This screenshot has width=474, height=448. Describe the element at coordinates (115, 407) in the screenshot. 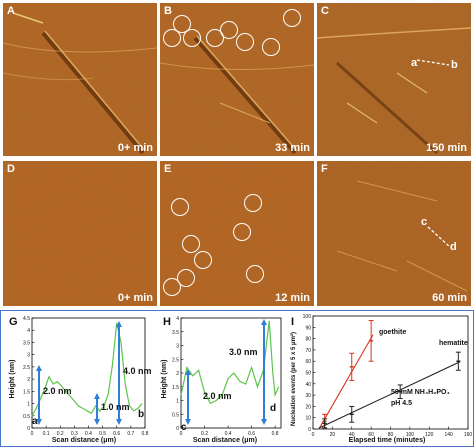

I see `annotation-g2: 1.0 nm` at that location.